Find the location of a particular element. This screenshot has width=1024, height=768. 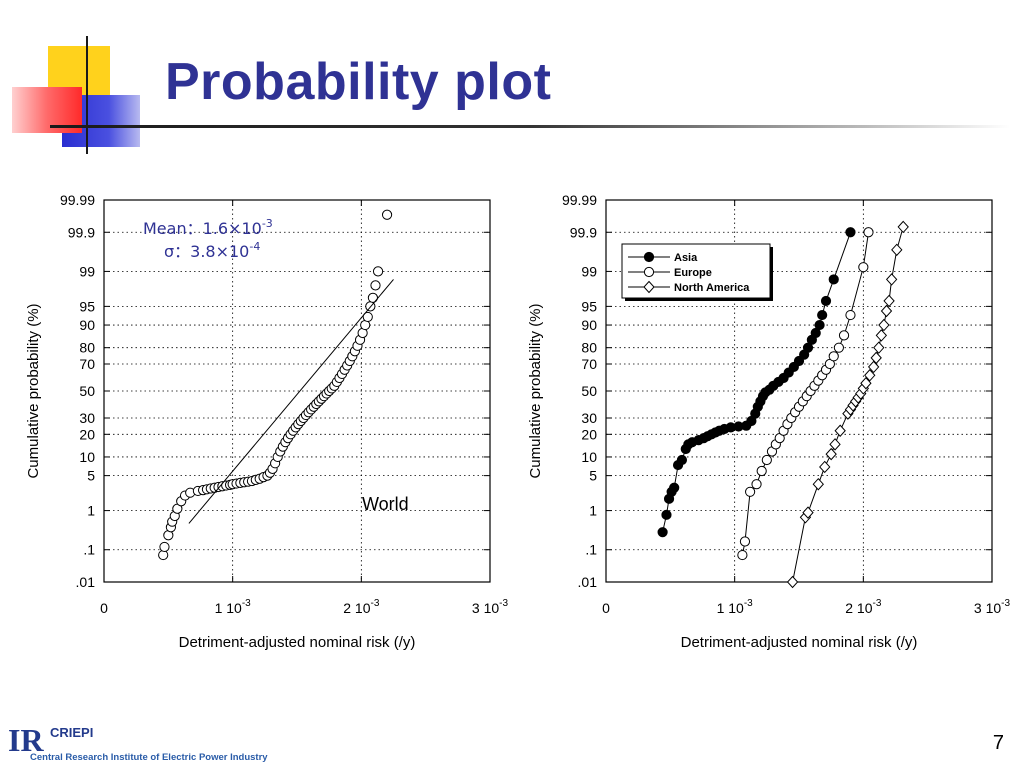

legend-label-europe: Europe is located at coordinates (693, 273).